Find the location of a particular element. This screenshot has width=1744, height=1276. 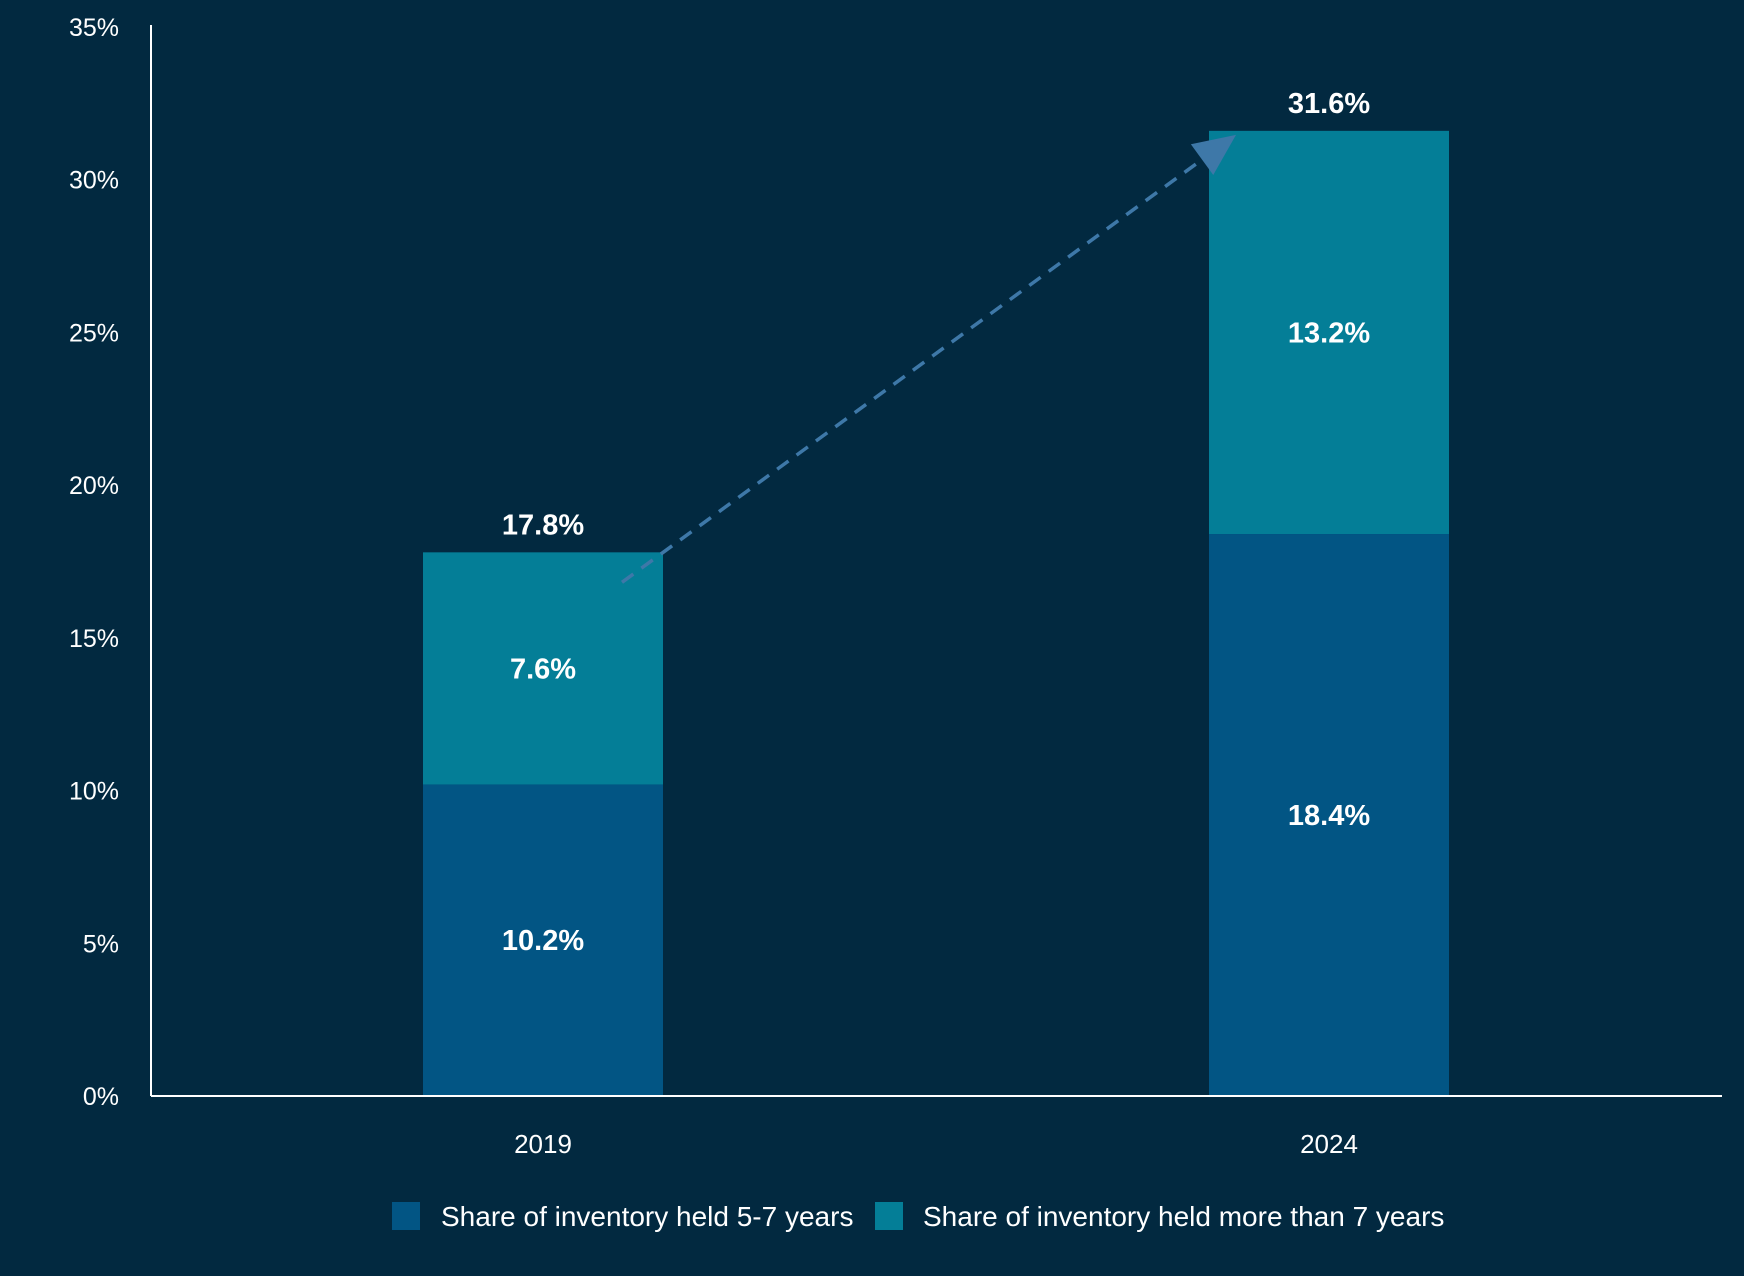

trend-arrow-head is located at coordinates (1213, 154).